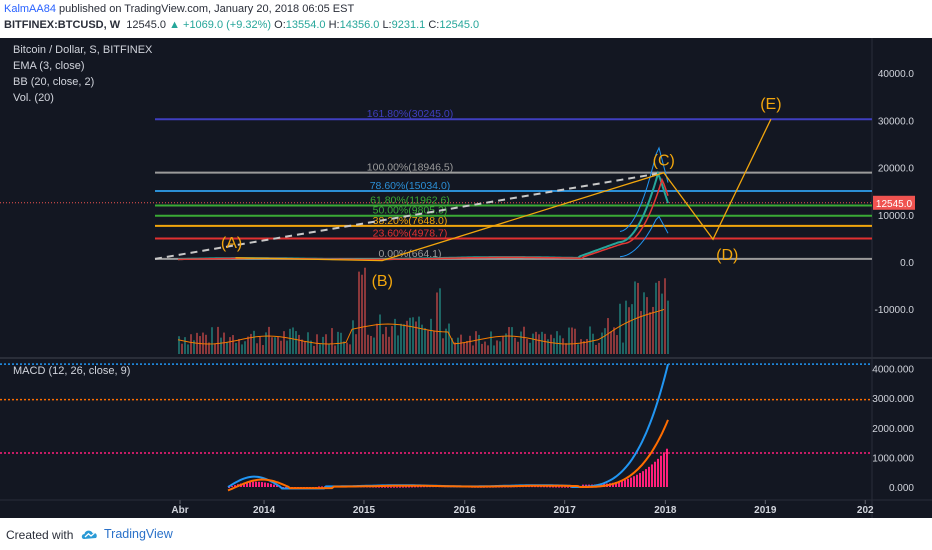  Describe the element at coordinates (448, 455) in the screenshot. I see `signal-line` at that location.